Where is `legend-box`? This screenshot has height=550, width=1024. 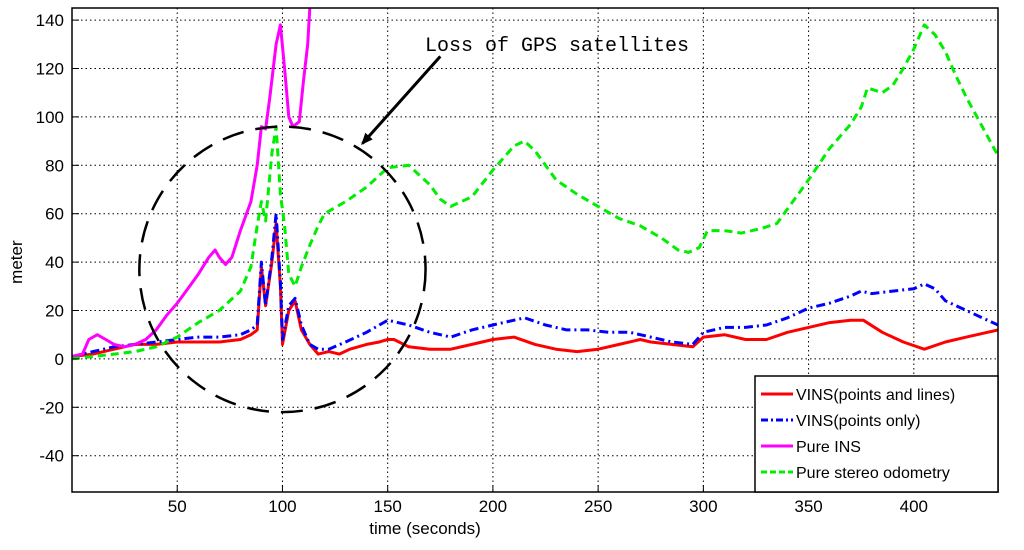
legend-box is located at coordinates (876, 434).